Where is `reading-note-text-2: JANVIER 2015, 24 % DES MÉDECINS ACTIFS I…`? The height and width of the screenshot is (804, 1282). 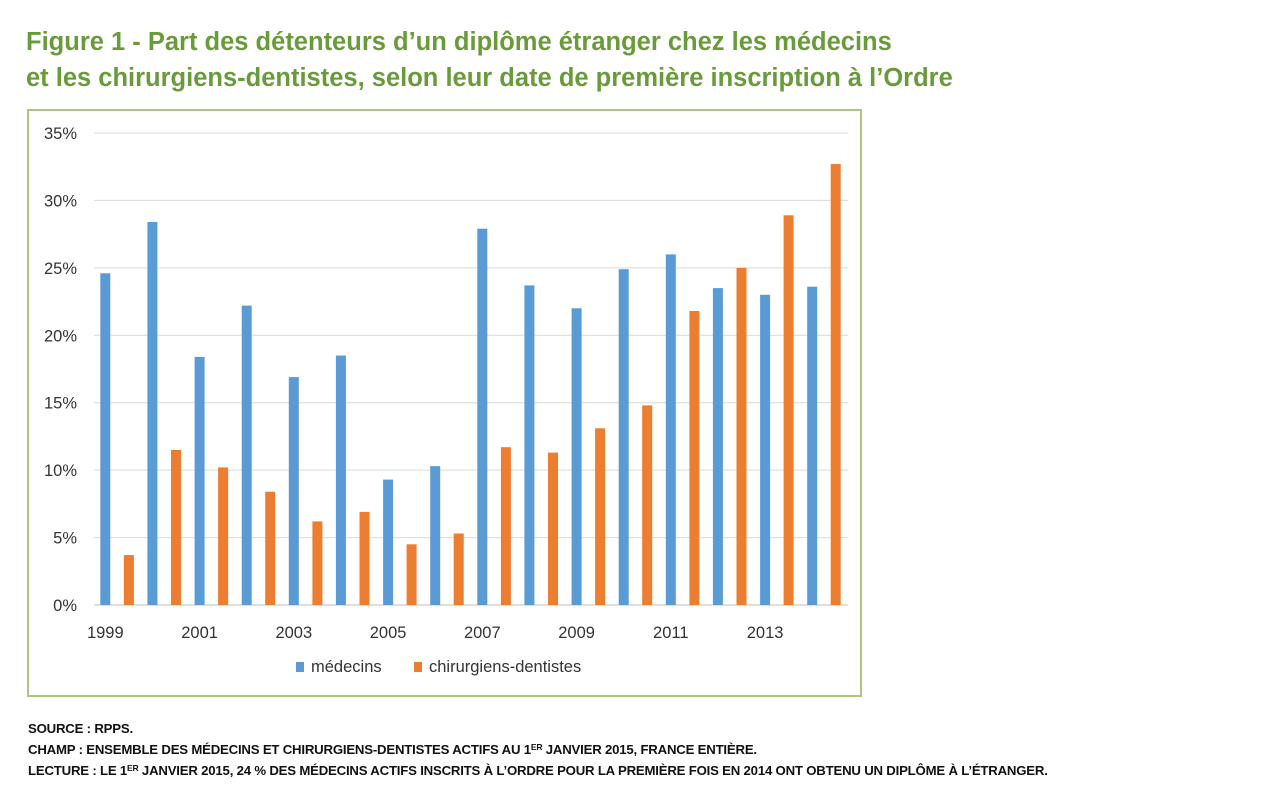 reading-note-text-2: JANVIER 2015, 24 % DES MÉDECINS ACTIFS I… is located at coordinates (593, 770).